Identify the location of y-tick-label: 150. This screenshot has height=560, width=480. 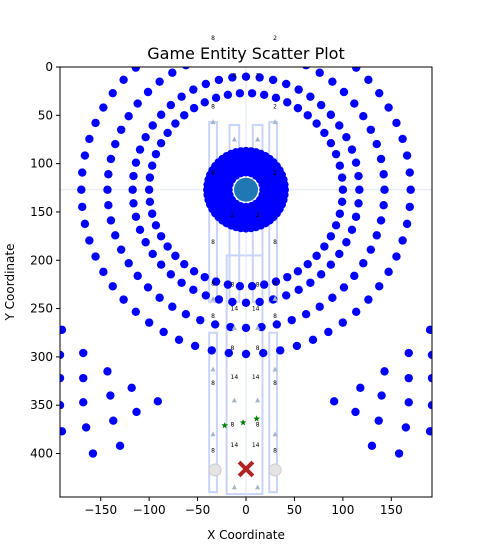
(41, 212).